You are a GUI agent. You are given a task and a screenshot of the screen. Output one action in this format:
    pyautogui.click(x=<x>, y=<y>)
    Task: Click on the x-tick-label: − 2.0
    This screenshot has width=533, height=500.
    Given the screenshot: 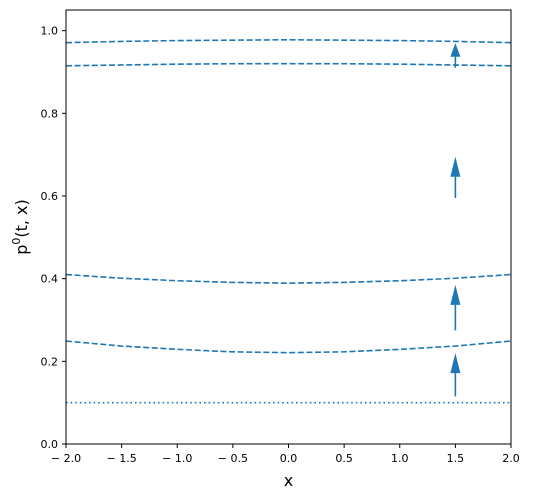 What is the action you would take?
    pyautogui.click(x=66, y=458)
    